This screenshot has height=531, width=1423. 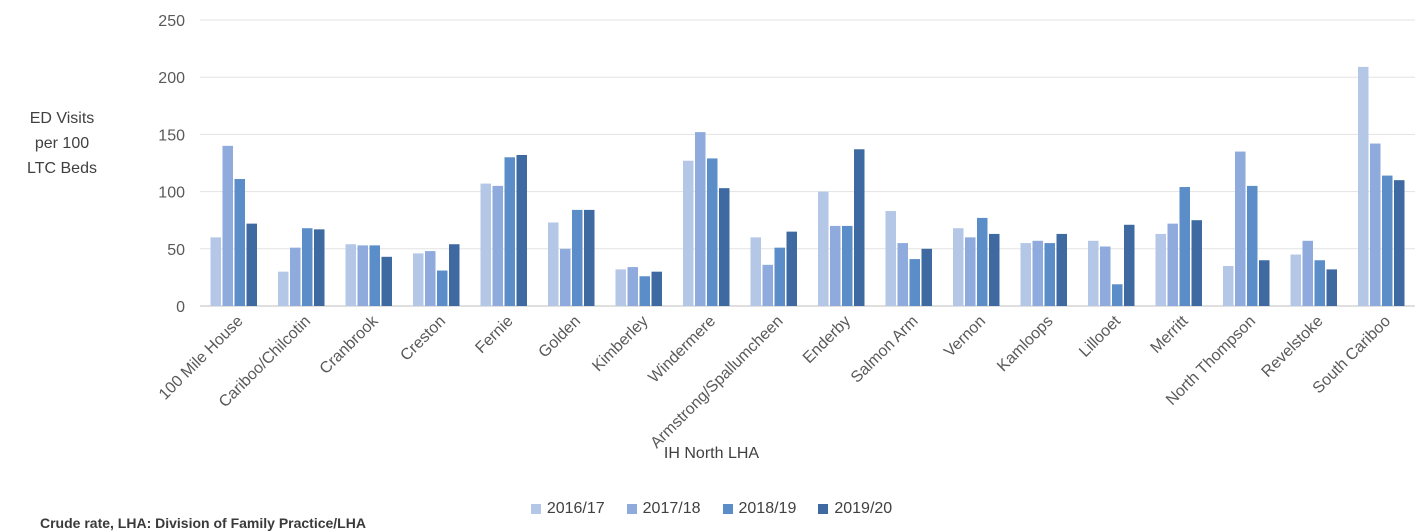 What do you see at coordinates (176, 250) in the screenshot?
I see `y-tick-label: 50` at bounding box center [176, 250].